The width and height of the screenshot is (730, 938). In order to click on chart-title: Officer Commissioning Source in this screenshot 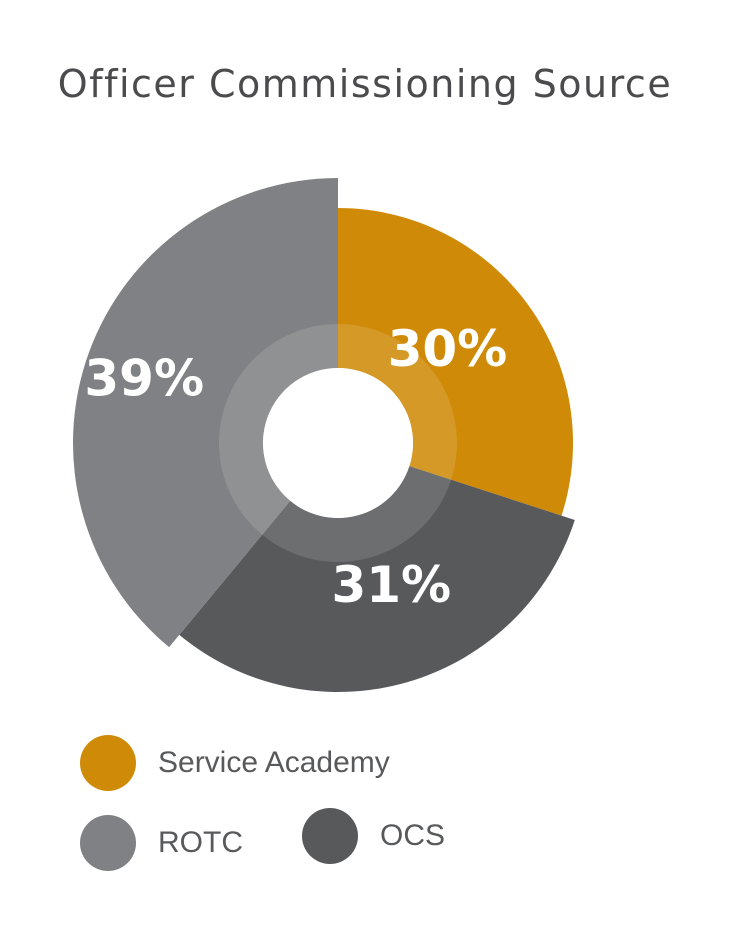, I will do `click(365, 84)`.